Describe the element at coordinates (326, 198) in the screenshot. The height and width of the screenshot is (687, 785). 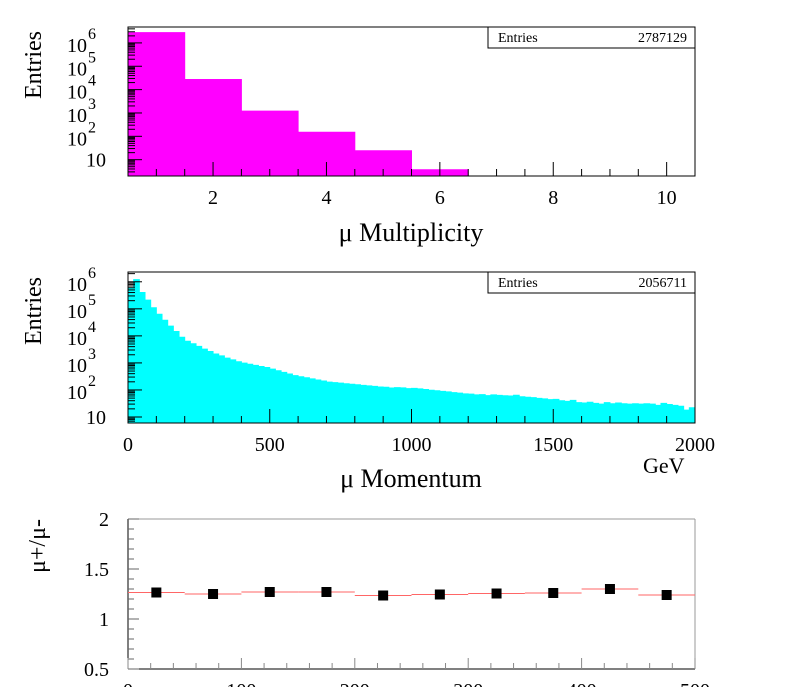
I see `x-tick-label: 4` at that location.